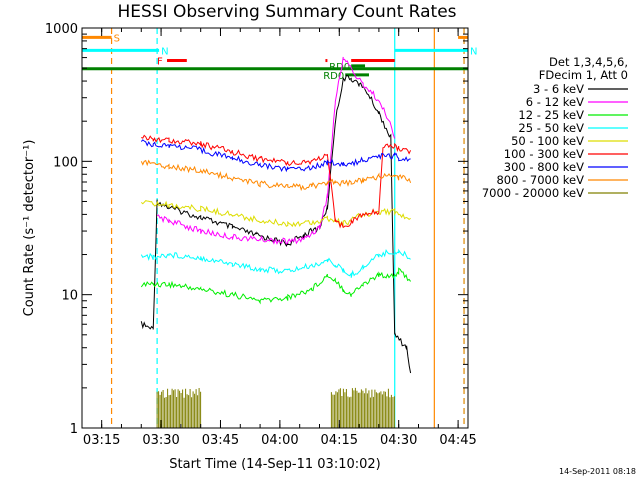 The image size is (640, 480). What do you see at coordinates (101, 440) in the screenshot?
I see `x-tick-label-0: 03:15` at bounding box center [101, 440].